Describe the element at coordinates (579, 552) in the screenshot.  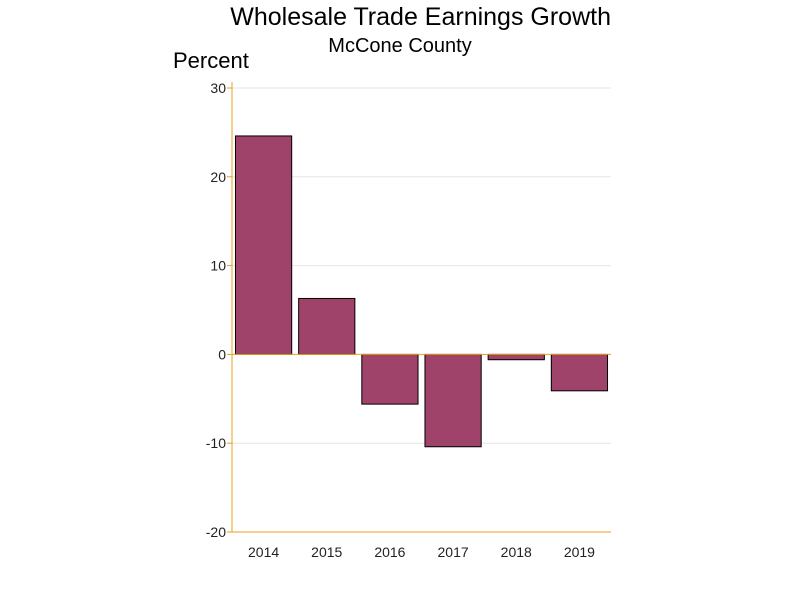
I see `x-tick-label: 2019` at that location.